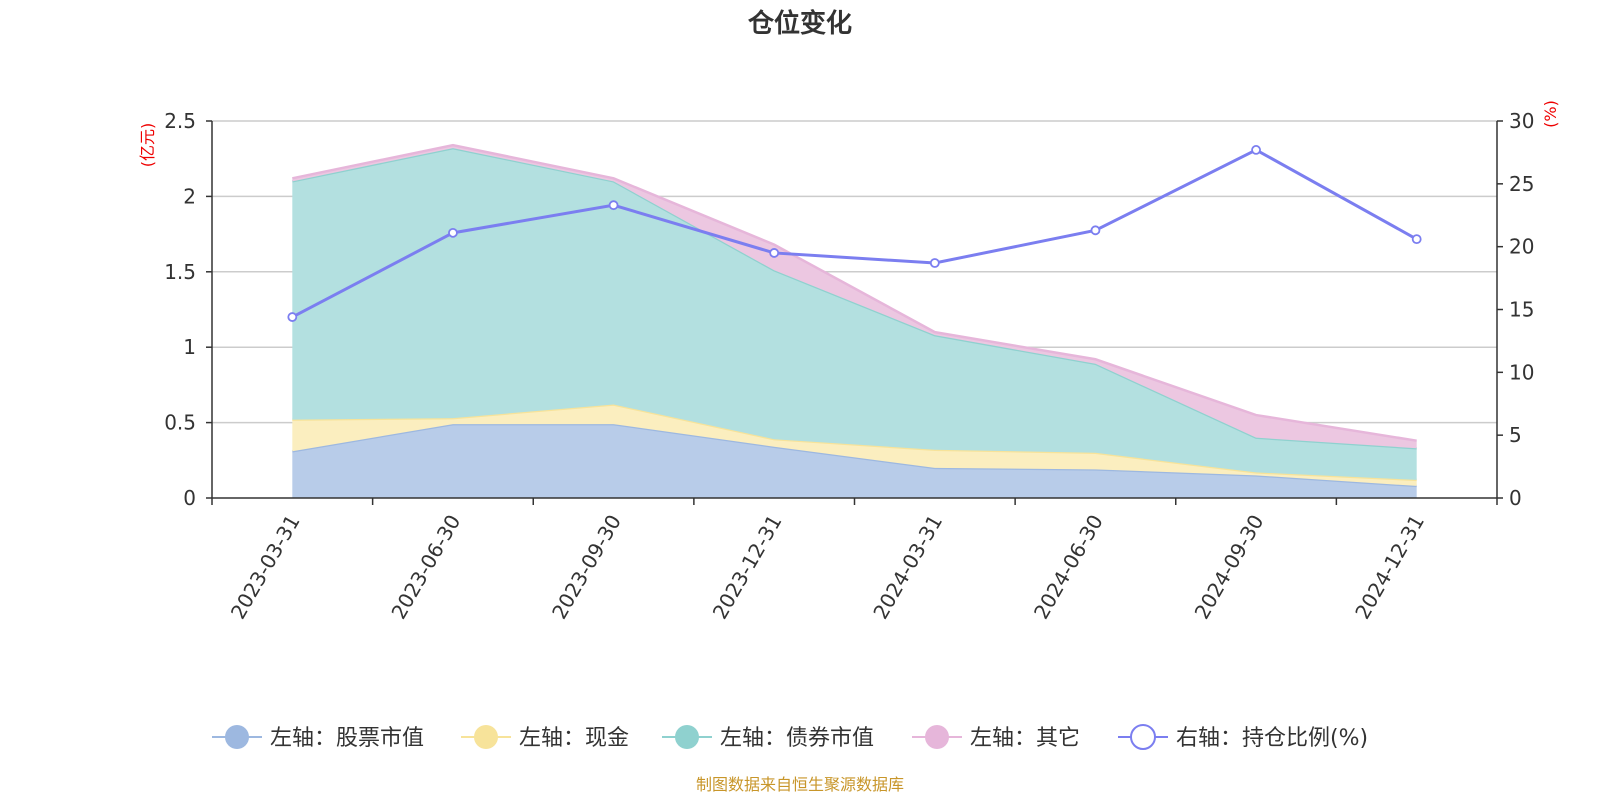 Image resolution: width=1600 pixels, height=800 pixels. What do you see at coordinates (1521, 372) in the screenshot?
I see `right-tick-label: 10` at bounding box center [1521, 372].